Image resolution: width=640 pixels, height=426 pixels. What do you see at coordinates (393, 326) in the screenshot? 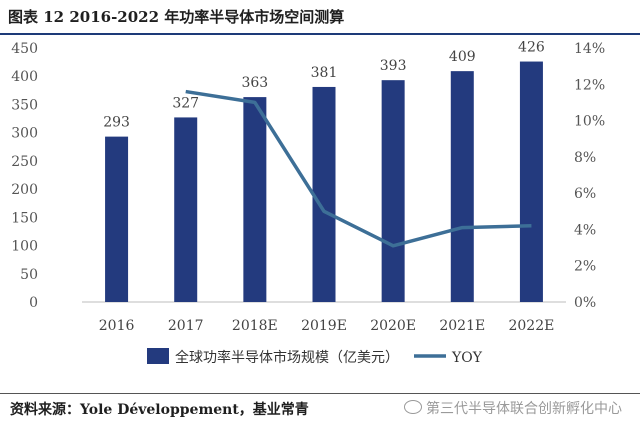
I see `x-tick-label: 2020E` at bounding box center [393, 326].